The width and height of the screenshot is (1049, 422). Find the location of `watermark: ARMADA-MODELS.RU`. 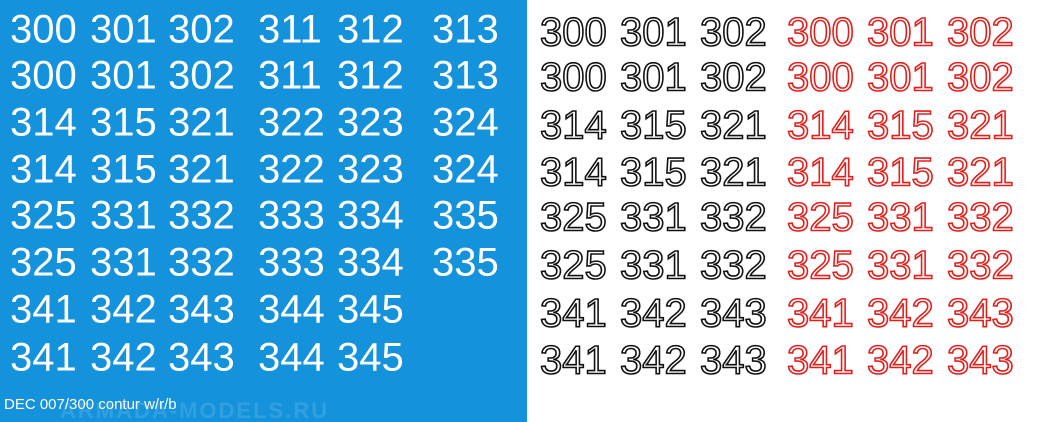

watermark: ARMADA-MODELS.RU is located at coordinates (194, 410).